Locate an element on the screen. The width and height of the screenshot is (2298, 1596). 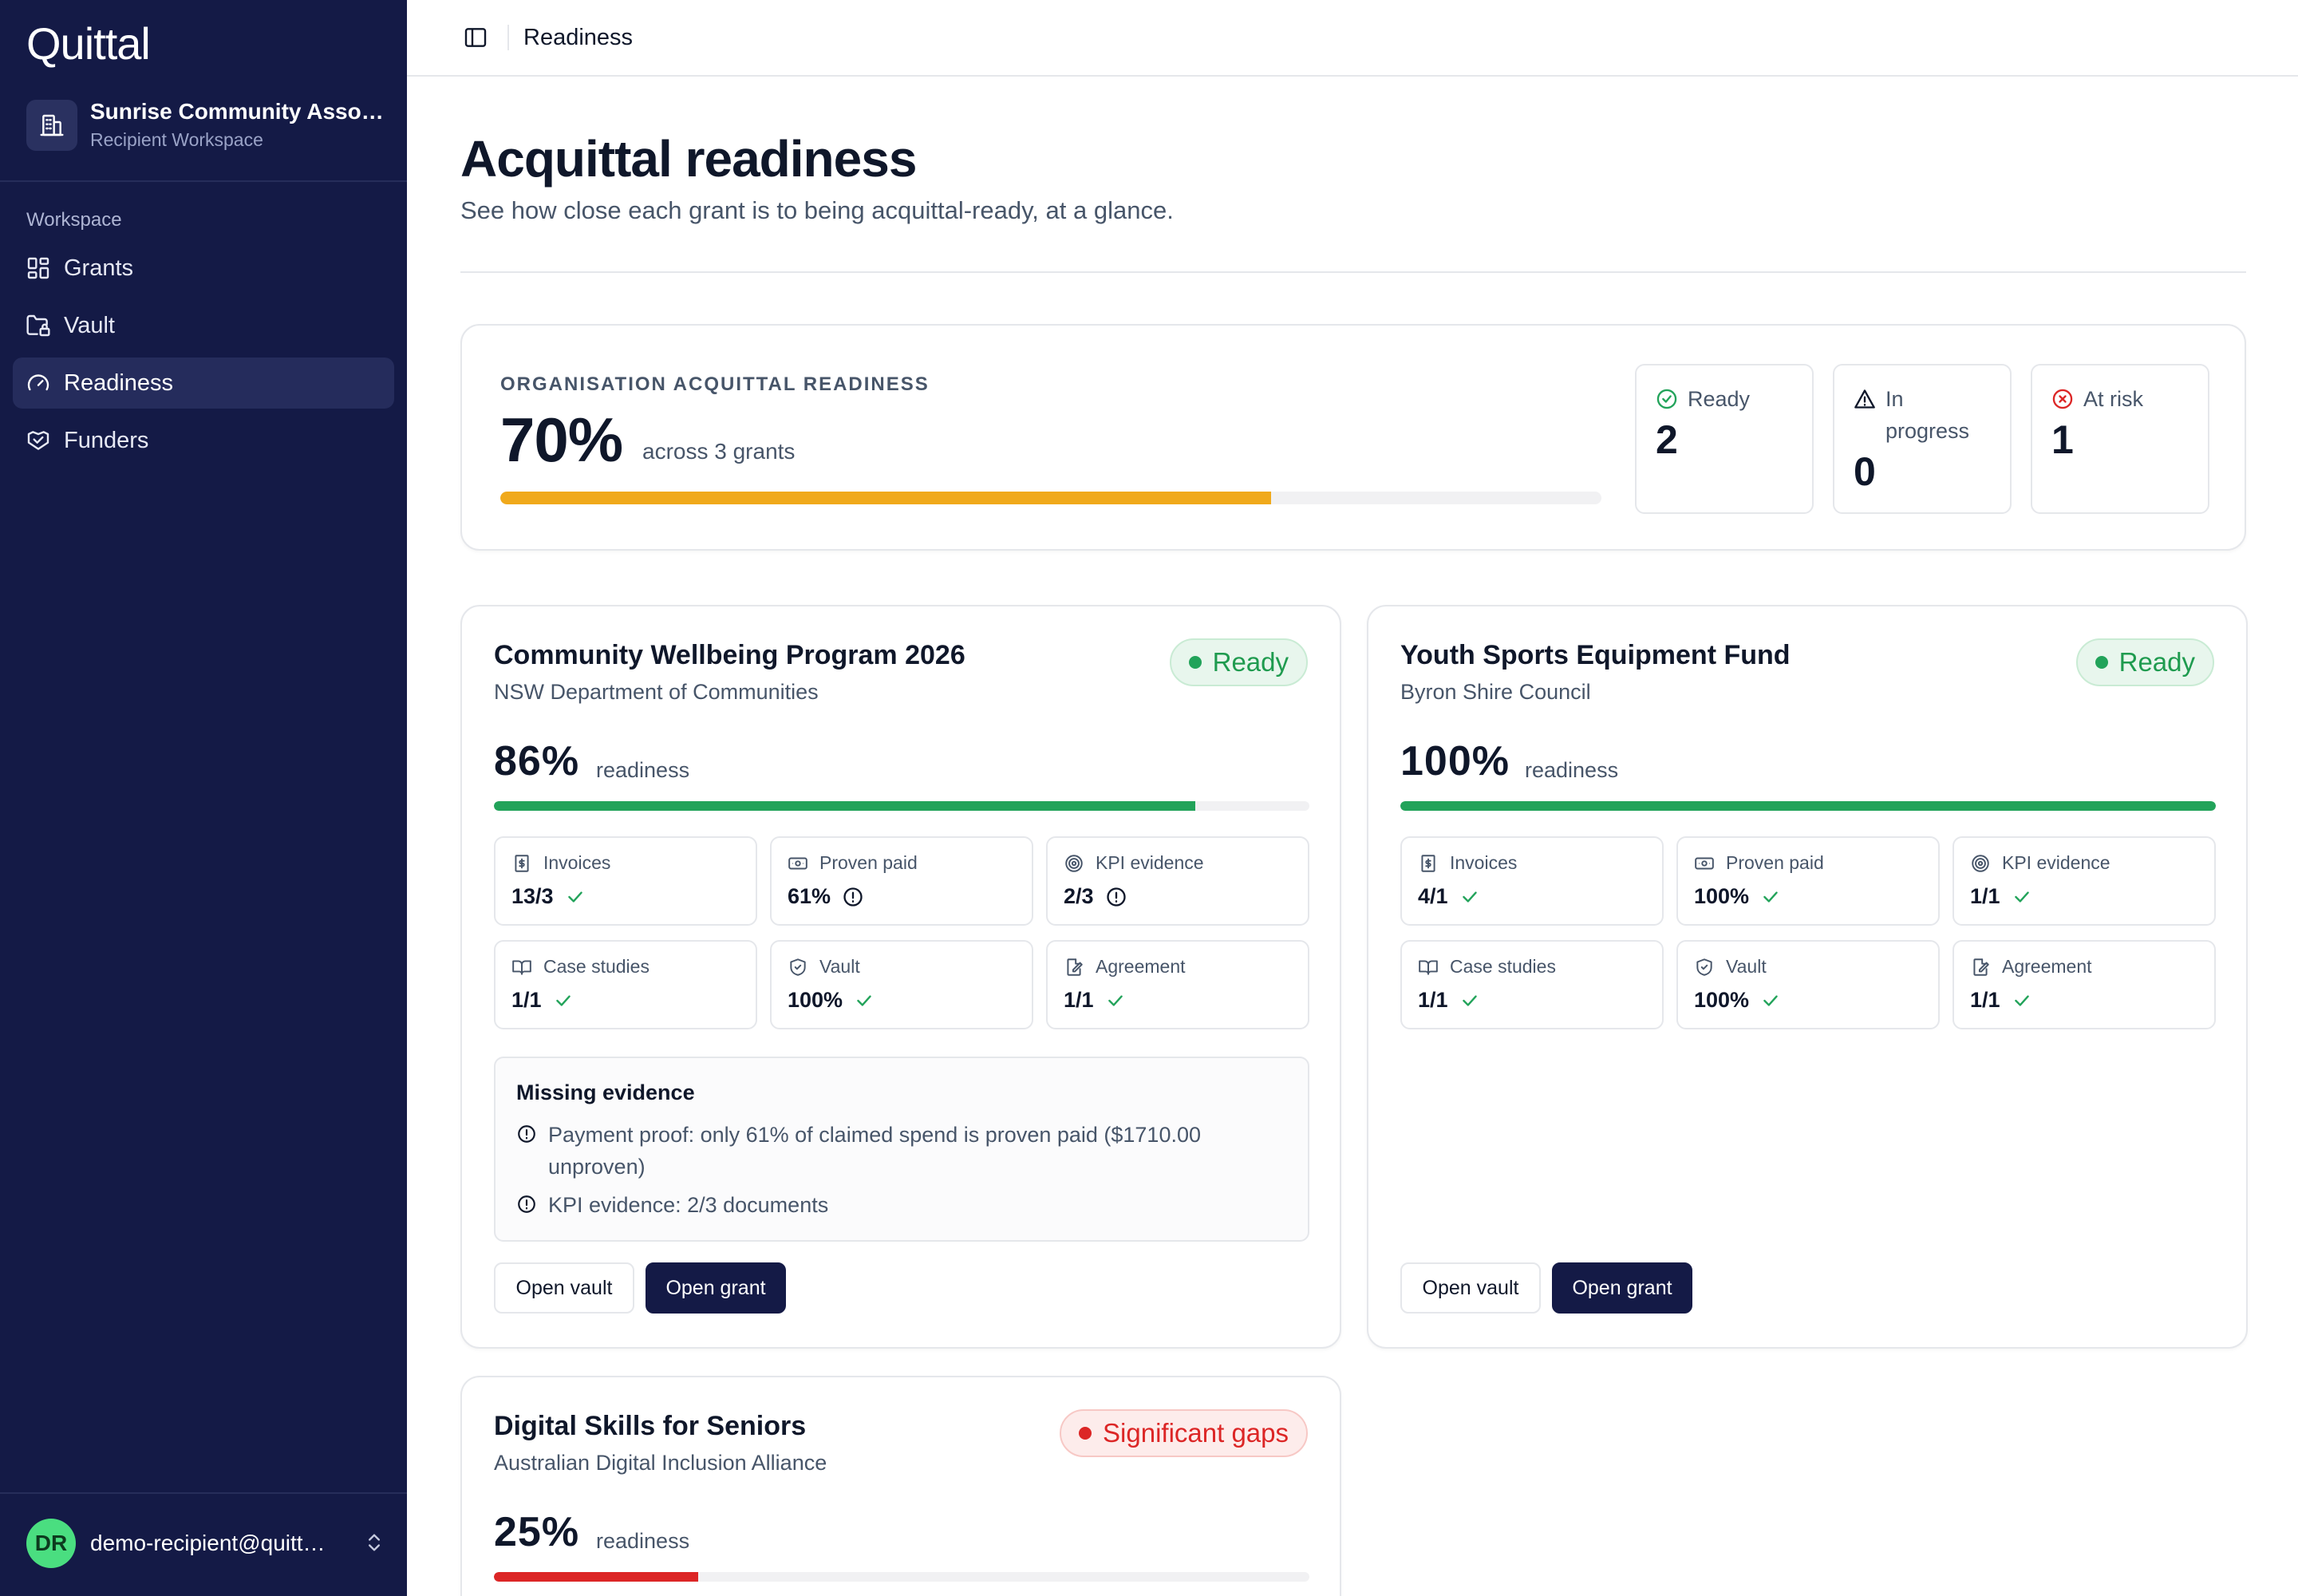
page-title: Acquittal readiness is located at coordinates (688, 159).